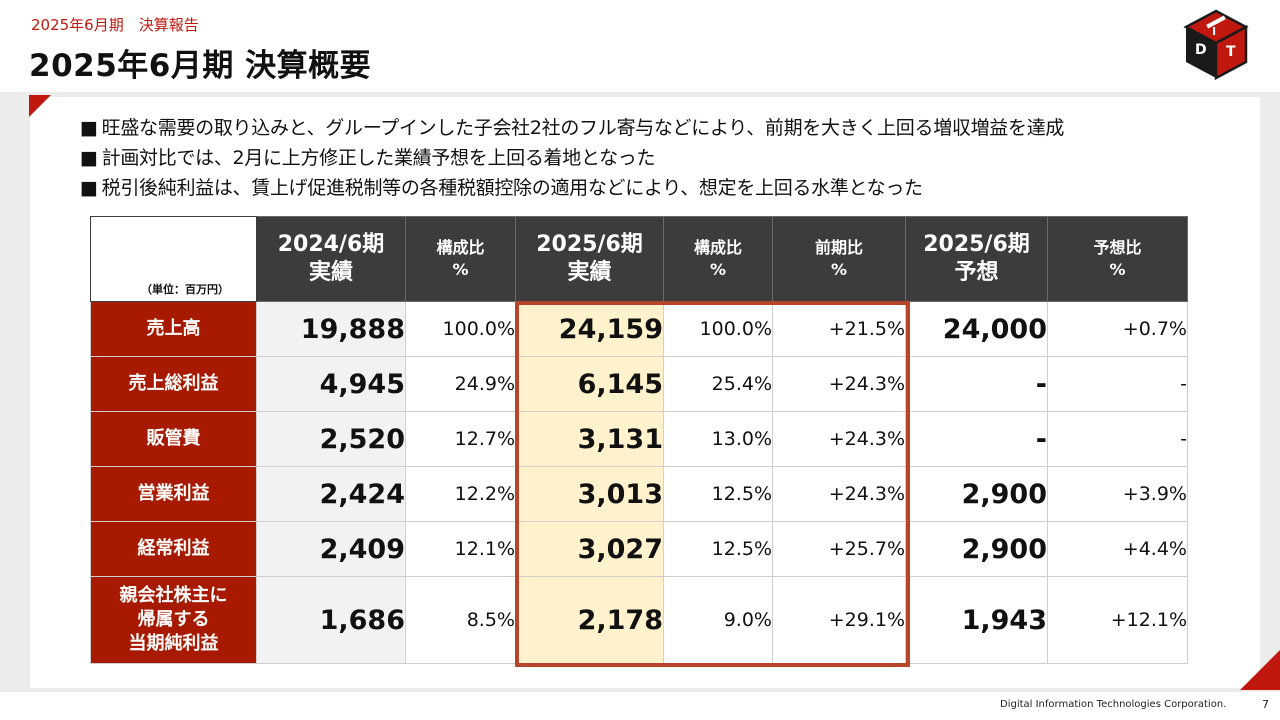  I want to click on yoy-change: +29.1%, so click(839, 620).